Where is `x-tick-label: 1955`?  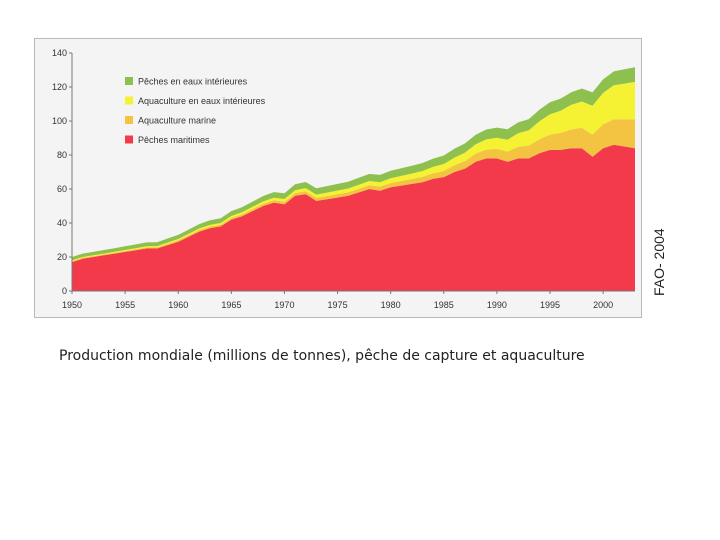 x-tick-label: 1955 is located at coordinates (125, 305).